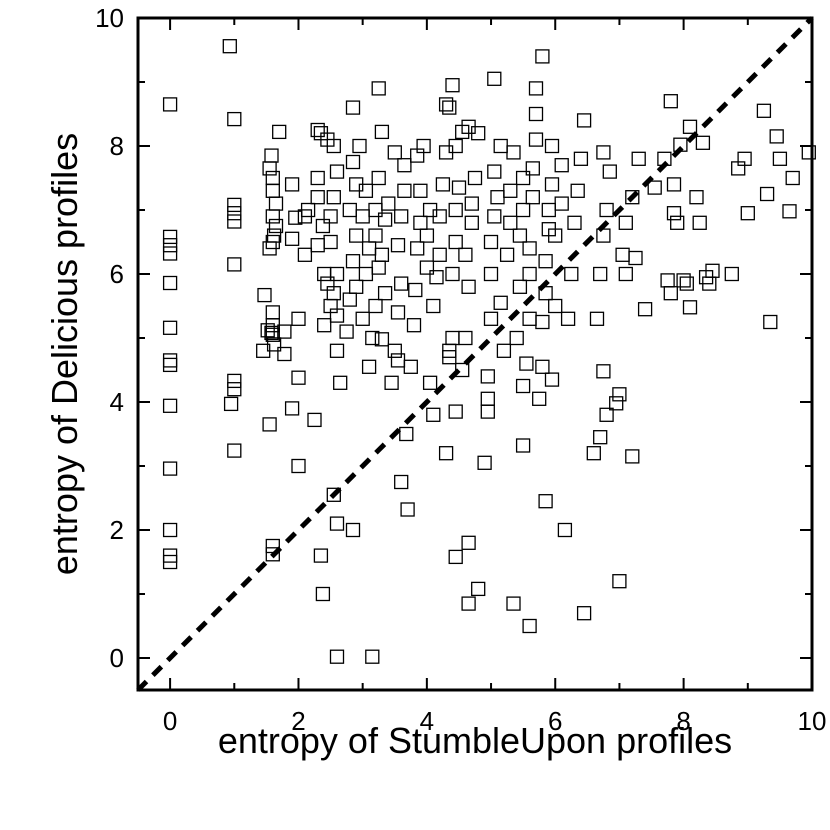  Describe the element at coordinates (64, 354) in the screenshot. I see `y-axis-label: entropy of Delicious profiles` at that location.